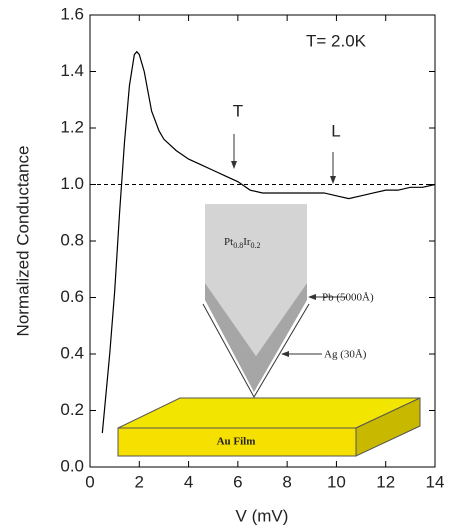  I want to click on x-tick-label: 2, so click(139, 481).